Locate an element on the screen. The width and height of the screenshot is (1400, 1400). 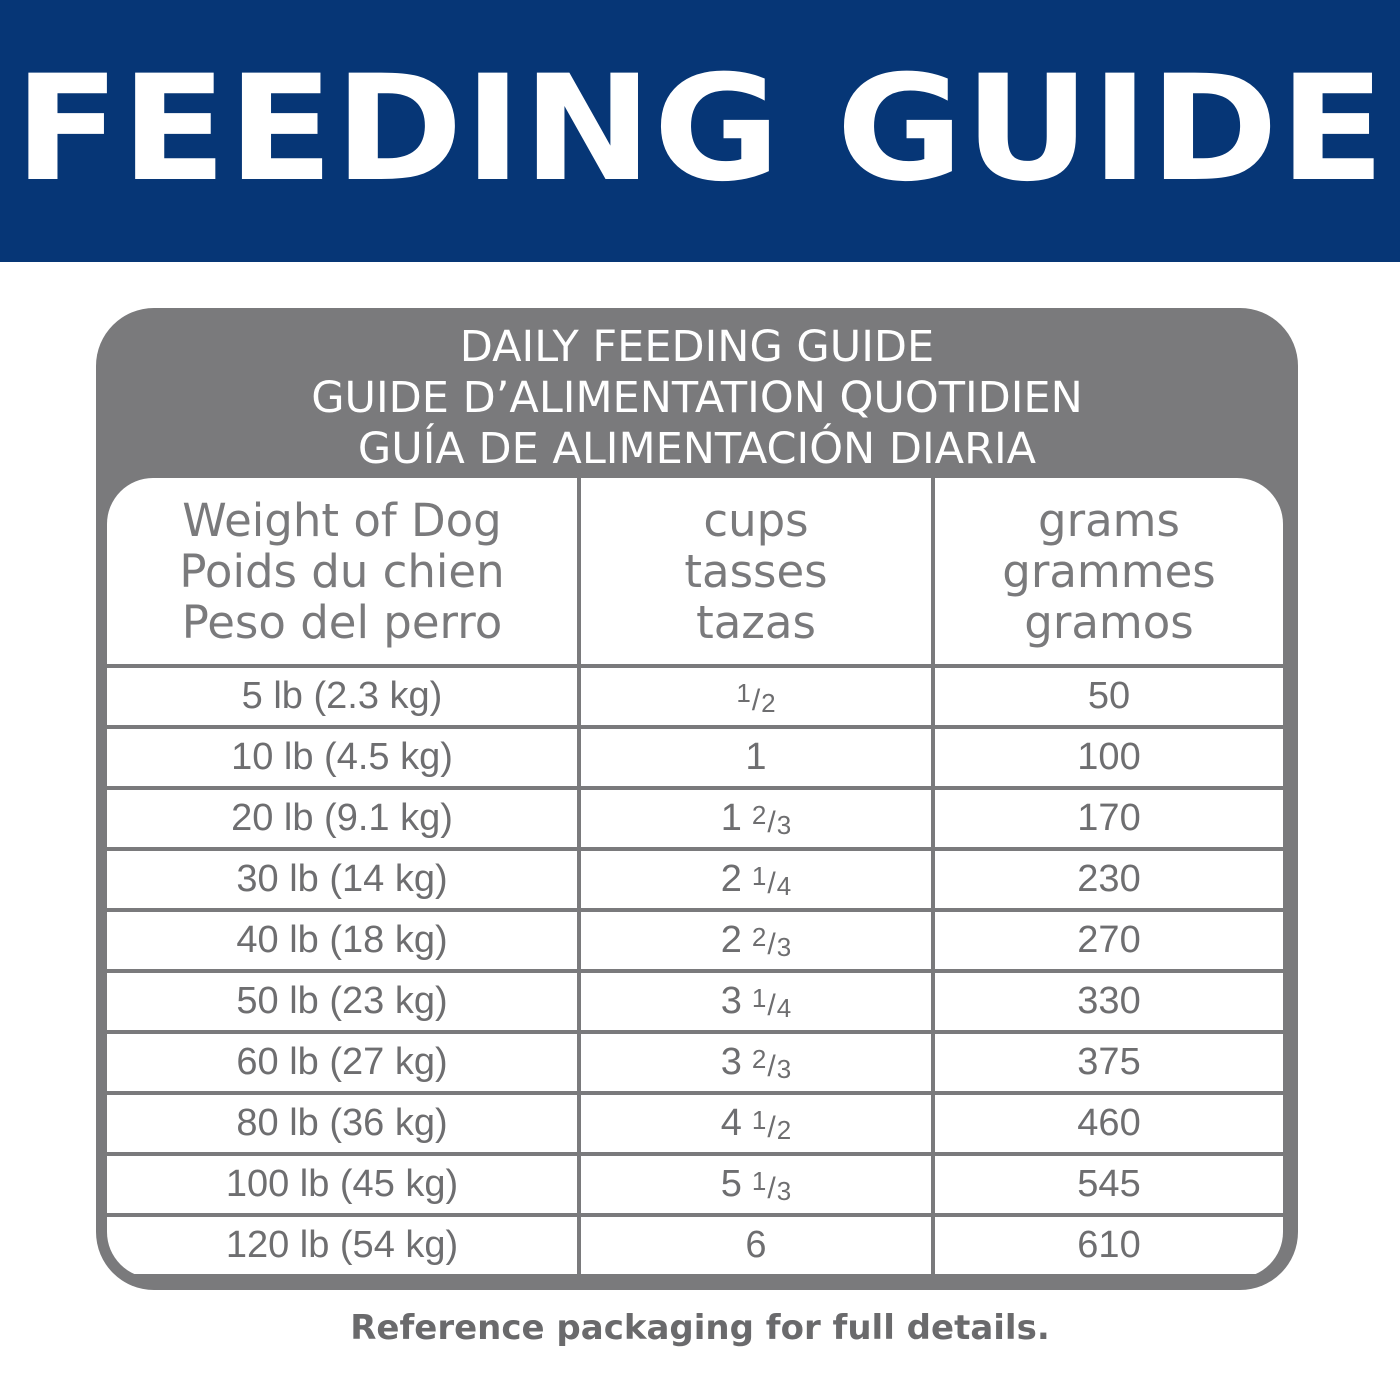
header-weight-es: Peso del perro is located at coordinates (342, 622).